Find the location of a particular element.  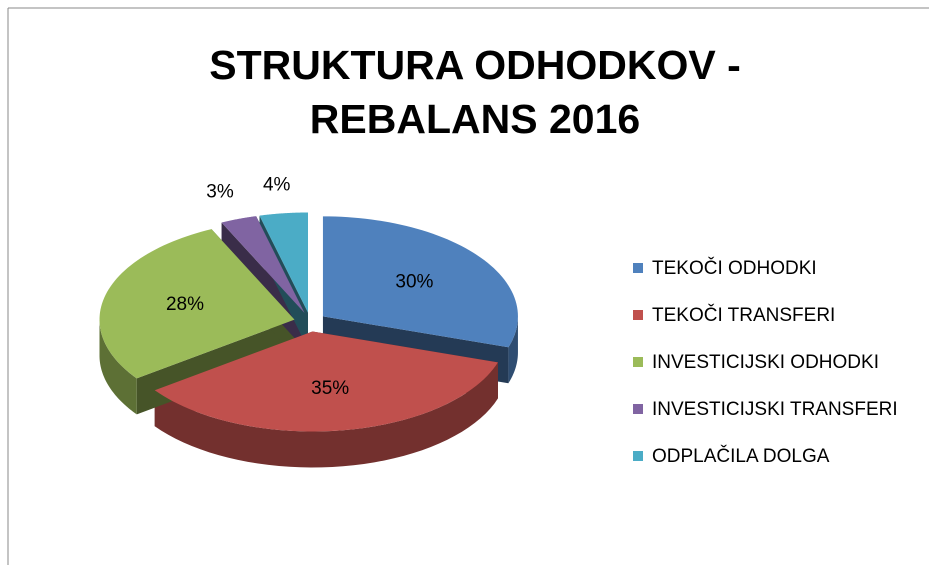

legend-label: INVESTICIJSKI TRANSFERI is located at coordinates (775, 409).